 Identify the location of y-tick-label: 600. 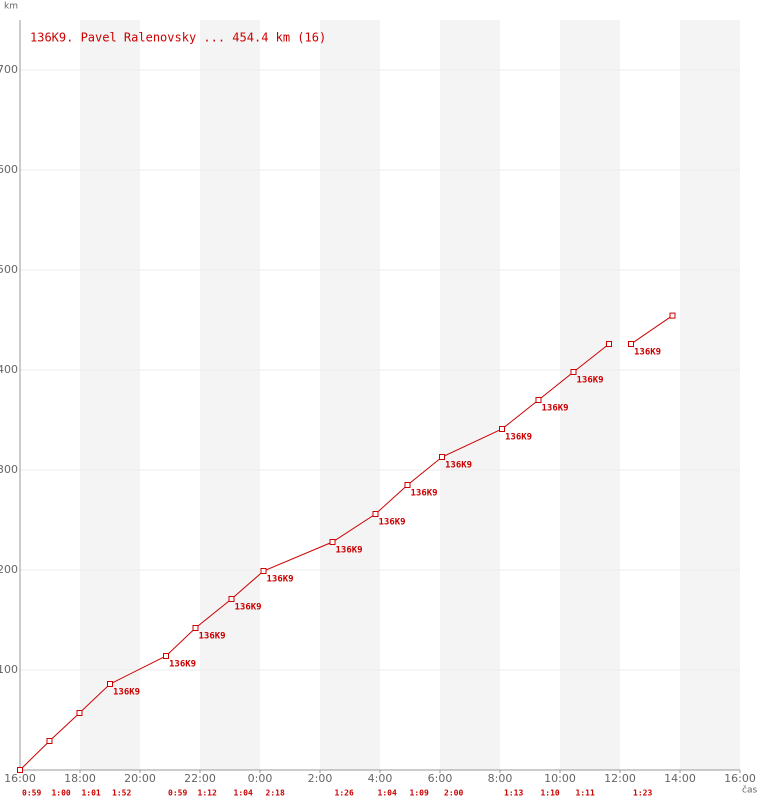
(9, 169).